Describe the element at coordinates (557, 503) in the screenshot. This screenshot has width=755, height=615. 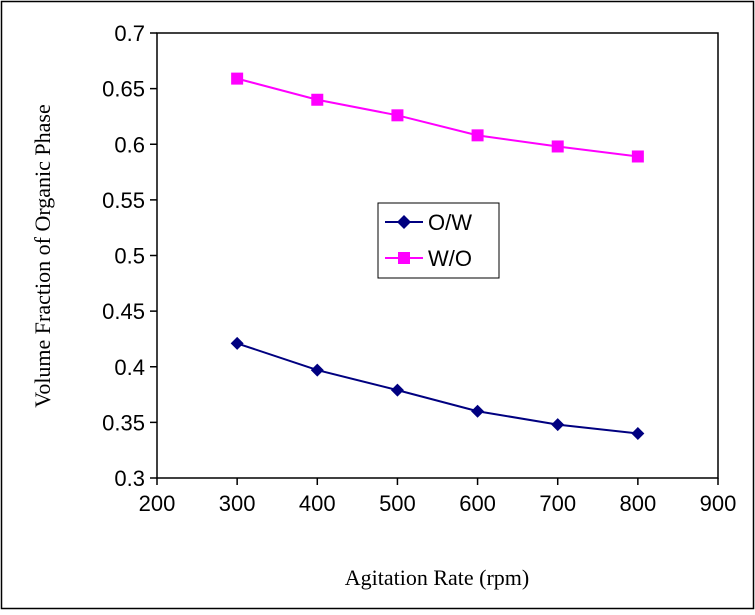
I see `x-tick-label: 700` at that location.